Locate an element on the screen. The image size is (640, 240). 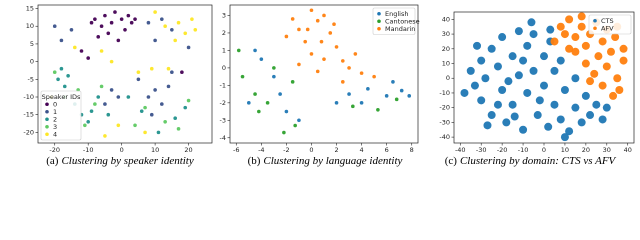
y-tick-label: 3 is located at coordinates (224, 15).